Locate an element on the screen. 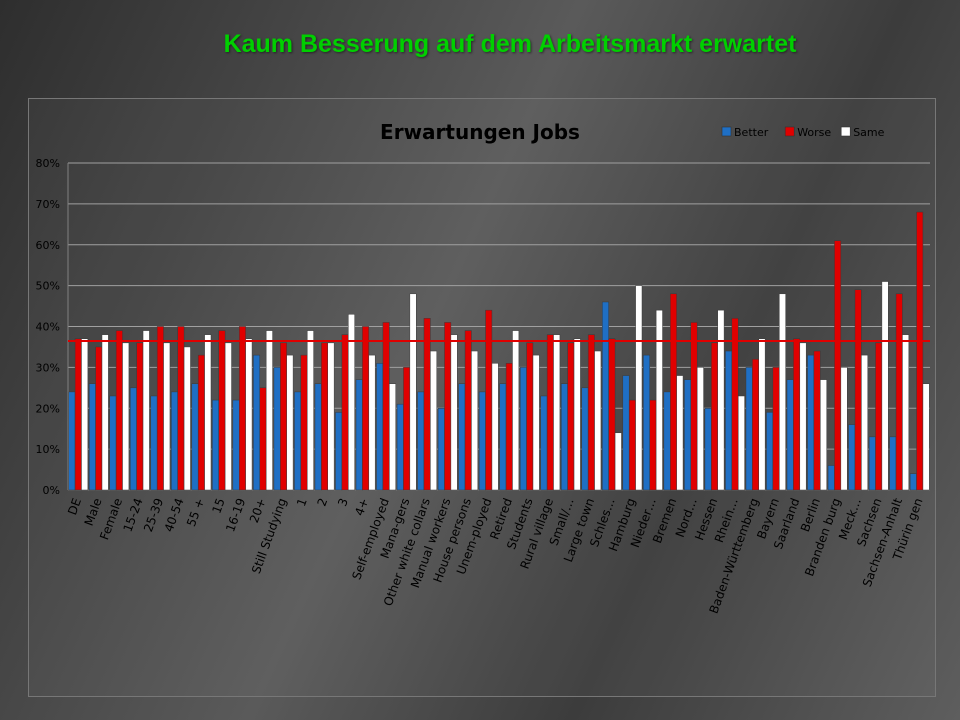  x-tick-label: 1 is located at coordinates (302, 502).